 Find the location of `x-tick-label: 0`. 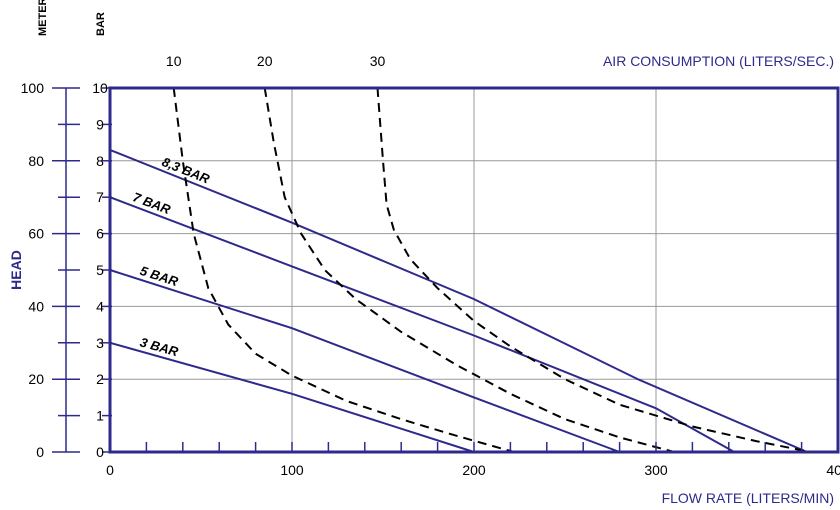

x-tick-label: 0 is located at coordinates (110, 470).